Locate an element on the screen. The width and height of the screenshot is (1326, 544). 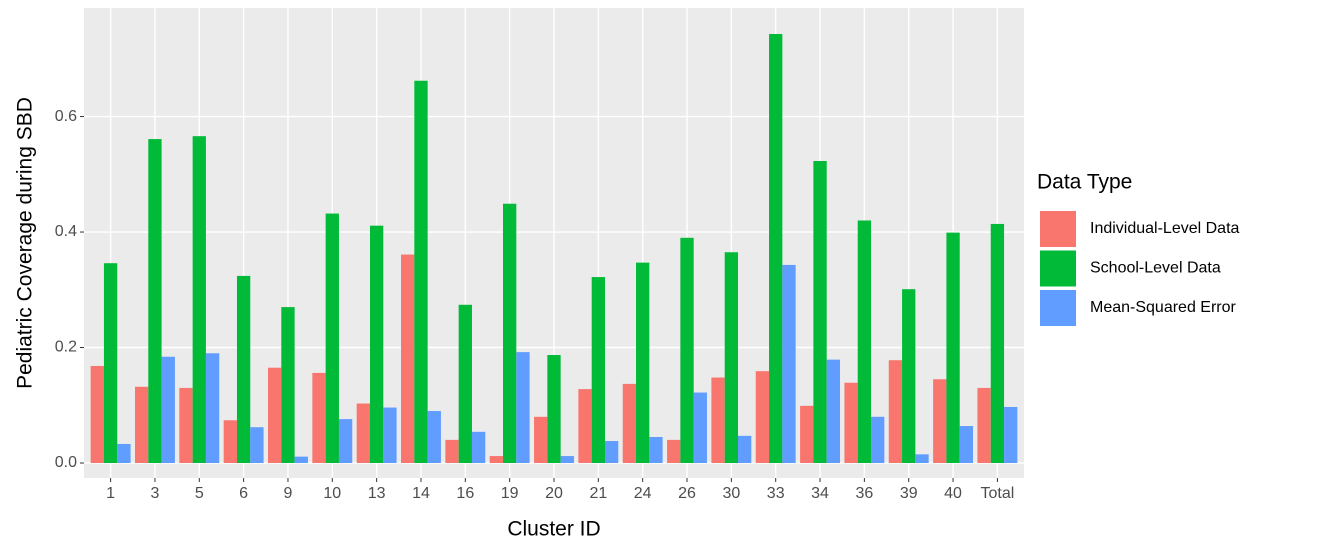
x-tick-label: 21 is located at coordinates (598, 493).